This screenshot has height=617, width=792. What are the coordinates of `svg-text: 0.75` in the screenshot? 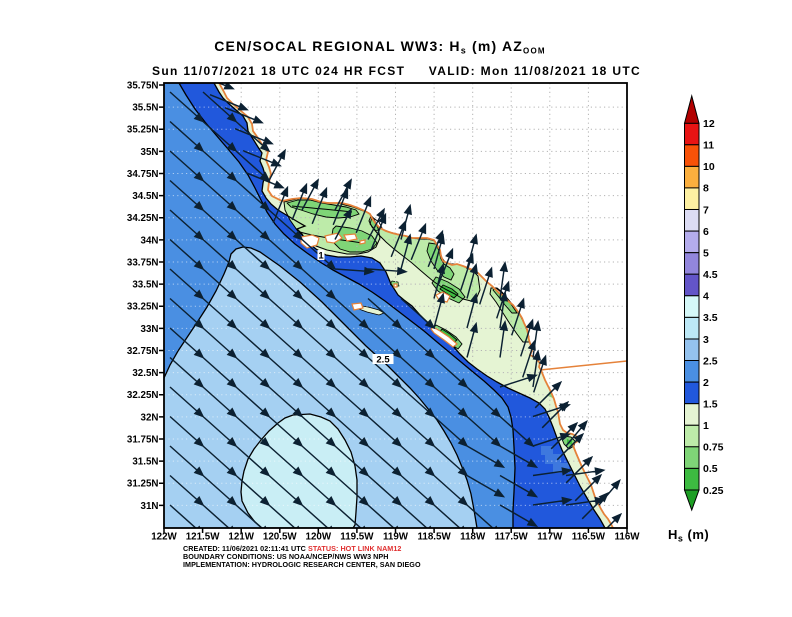 It's located at (713, 448).